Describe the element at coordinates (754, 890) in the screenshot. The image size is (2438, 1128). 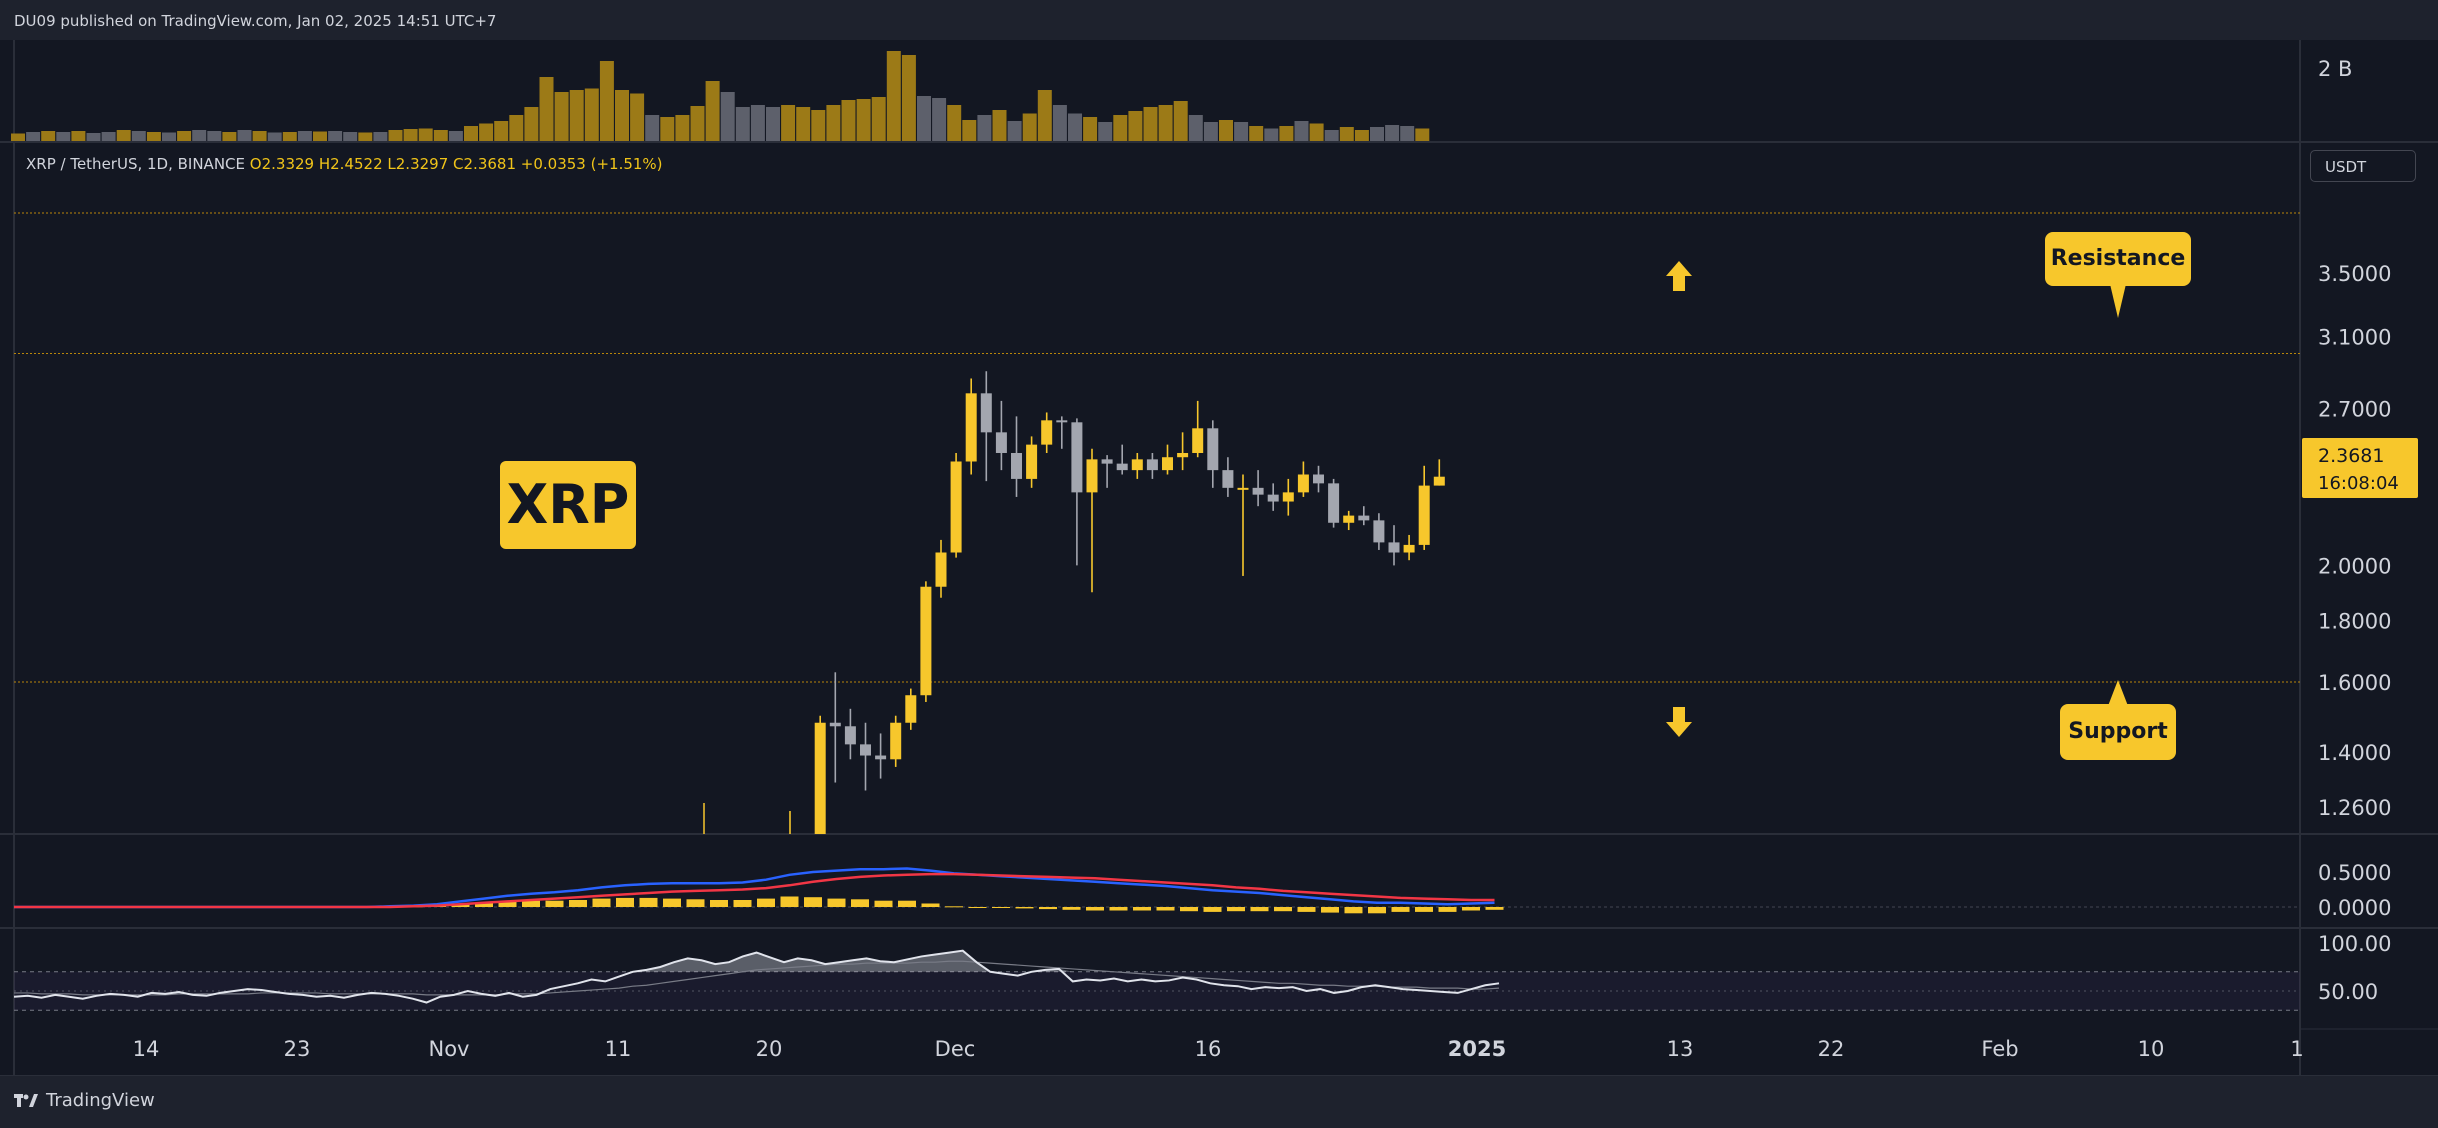
I see `signal-line` at that location.